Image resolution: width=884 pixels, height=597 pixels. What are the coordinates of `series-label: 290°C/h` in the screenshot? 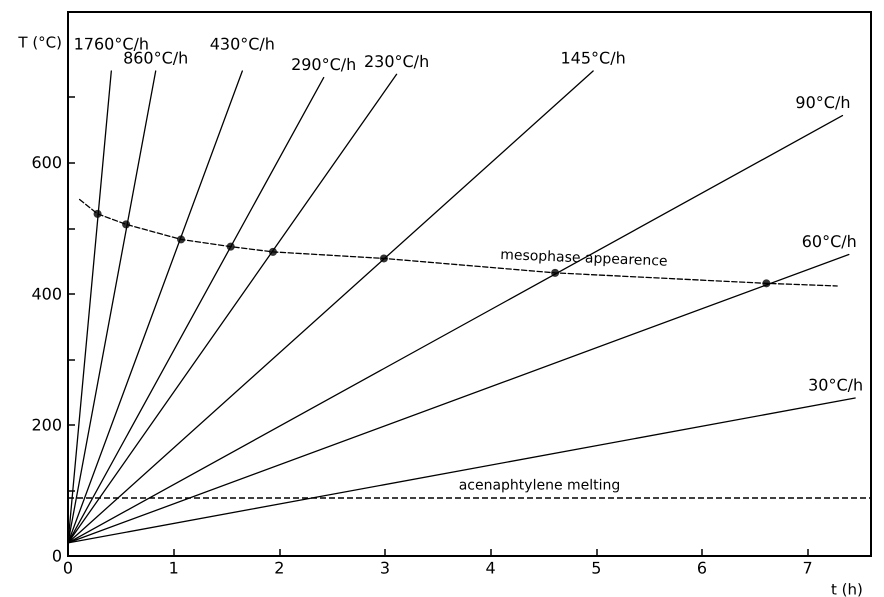 It's located at (323, 64).